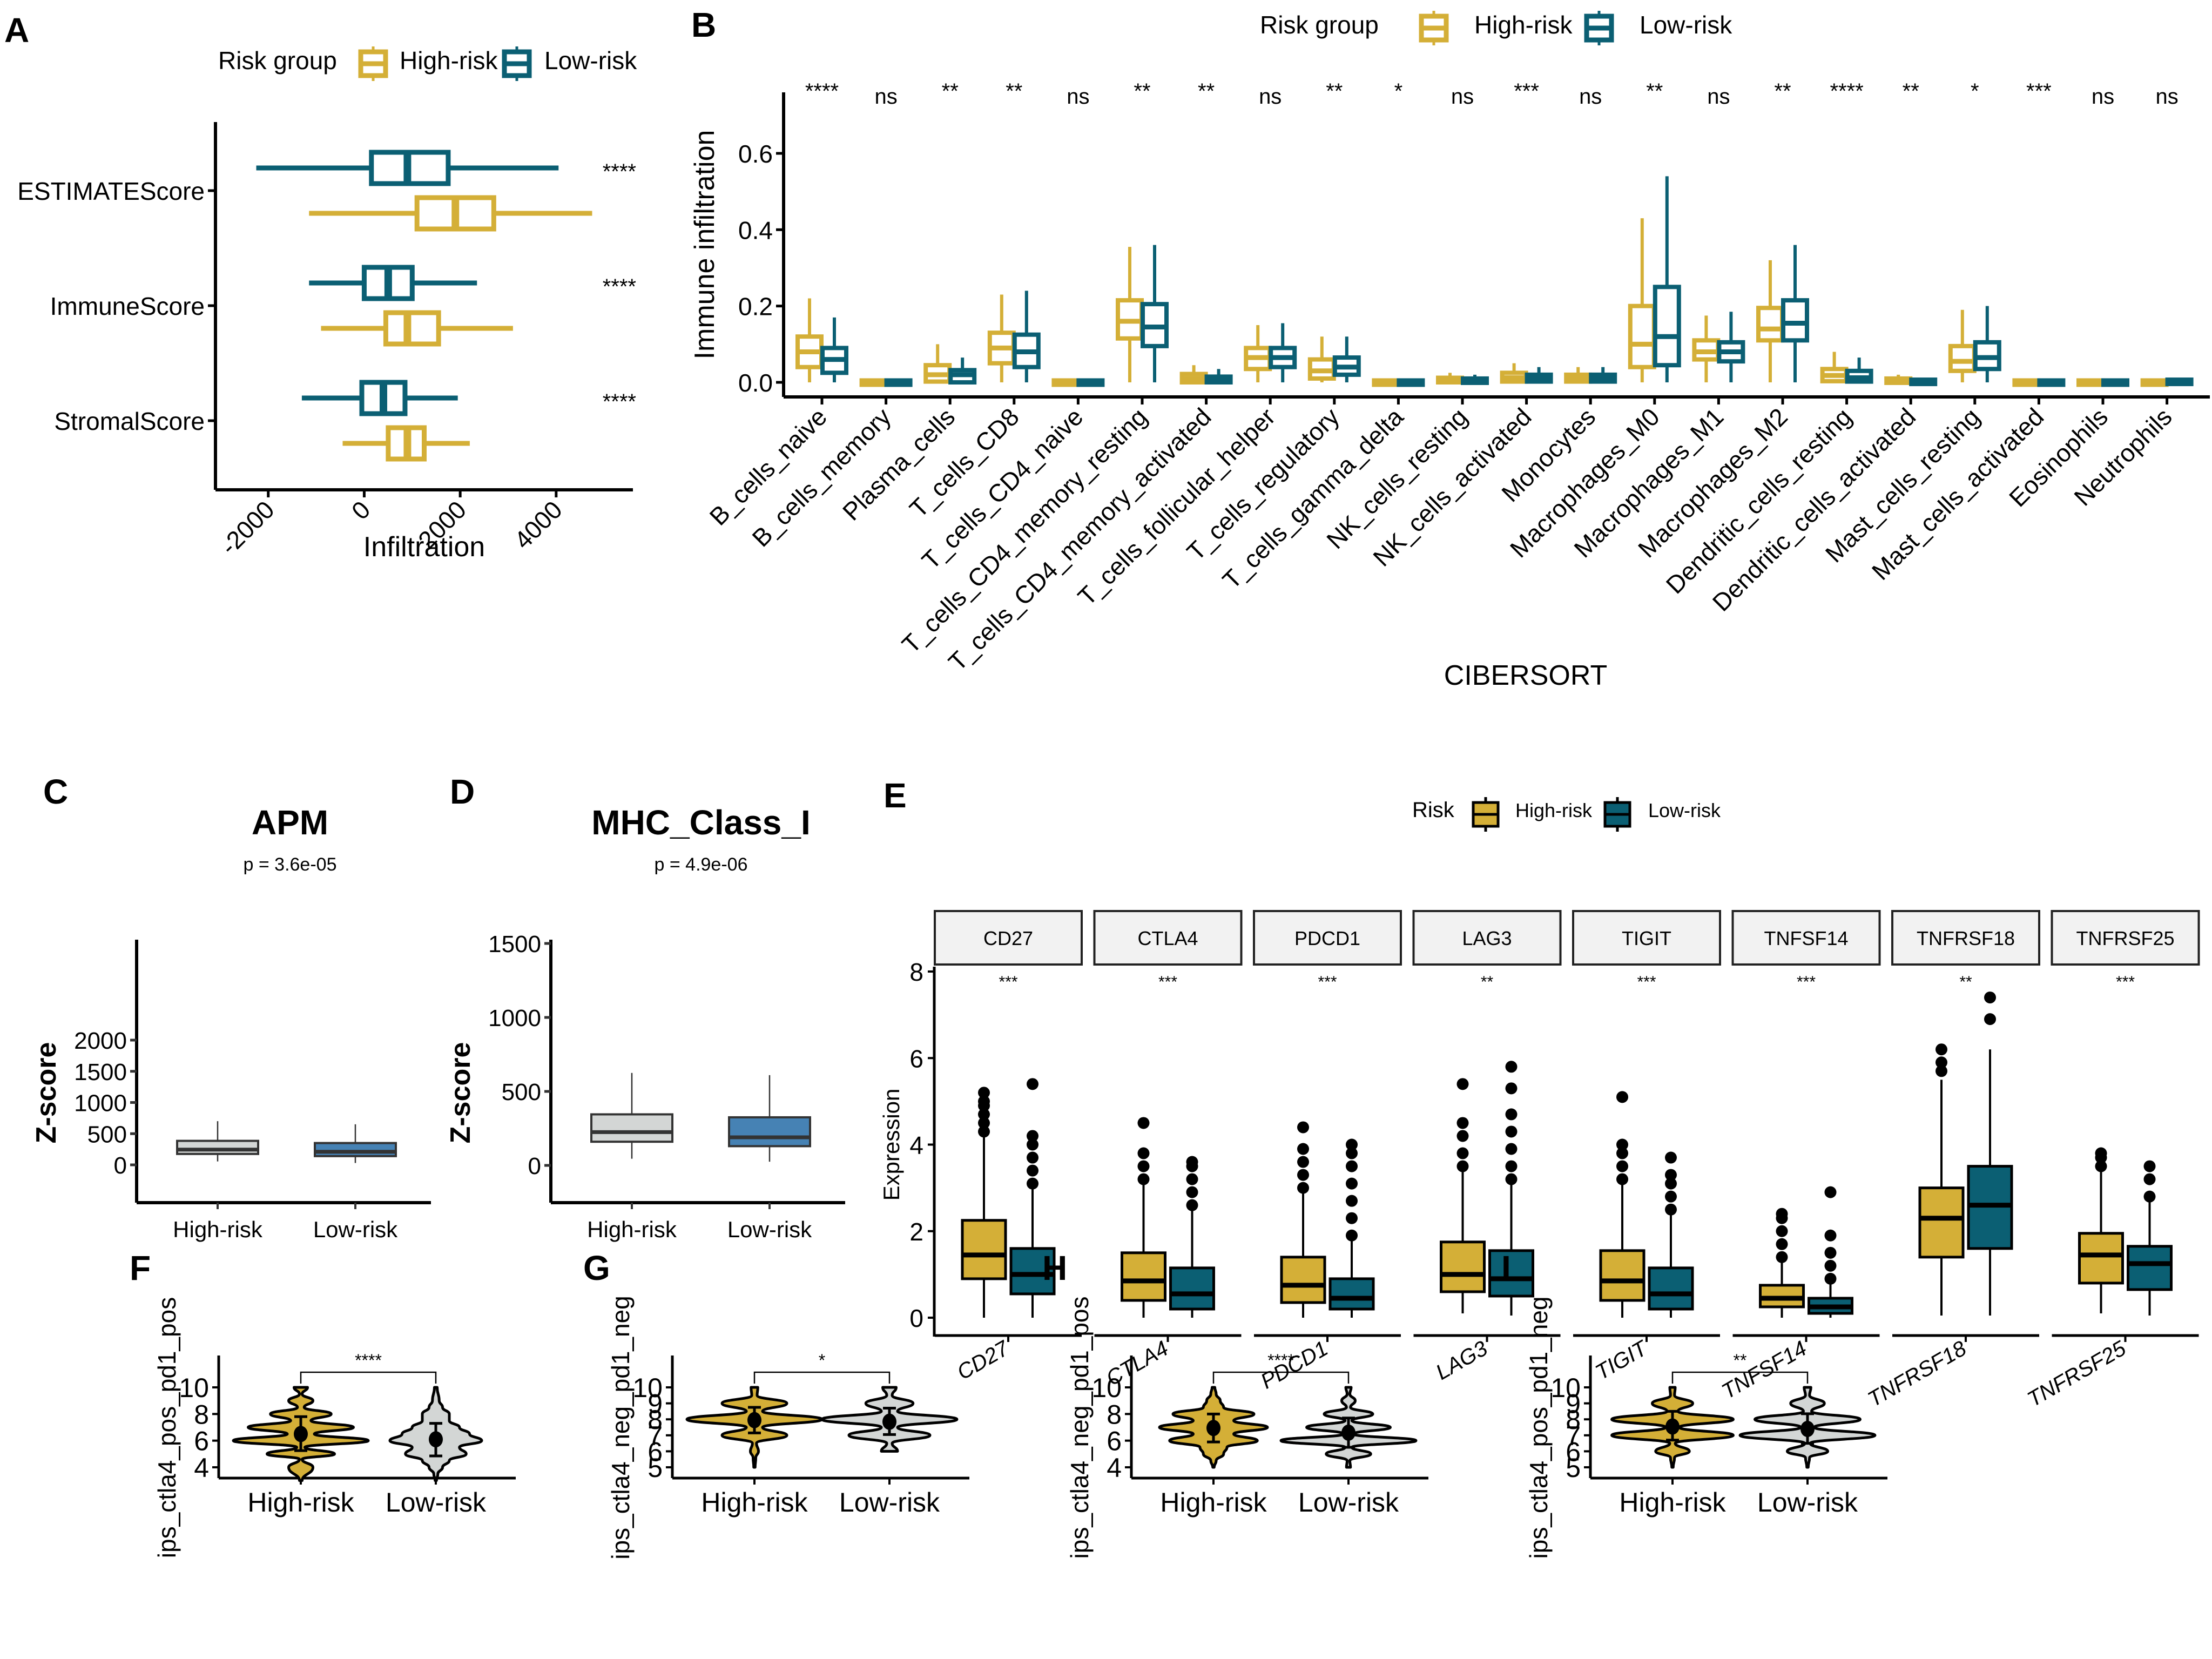 This screenshot has height=1659, width=2212. Describe the element at coordinates (916, 1318) in the screenshot. I see `y-tick-label: 0` at that location.